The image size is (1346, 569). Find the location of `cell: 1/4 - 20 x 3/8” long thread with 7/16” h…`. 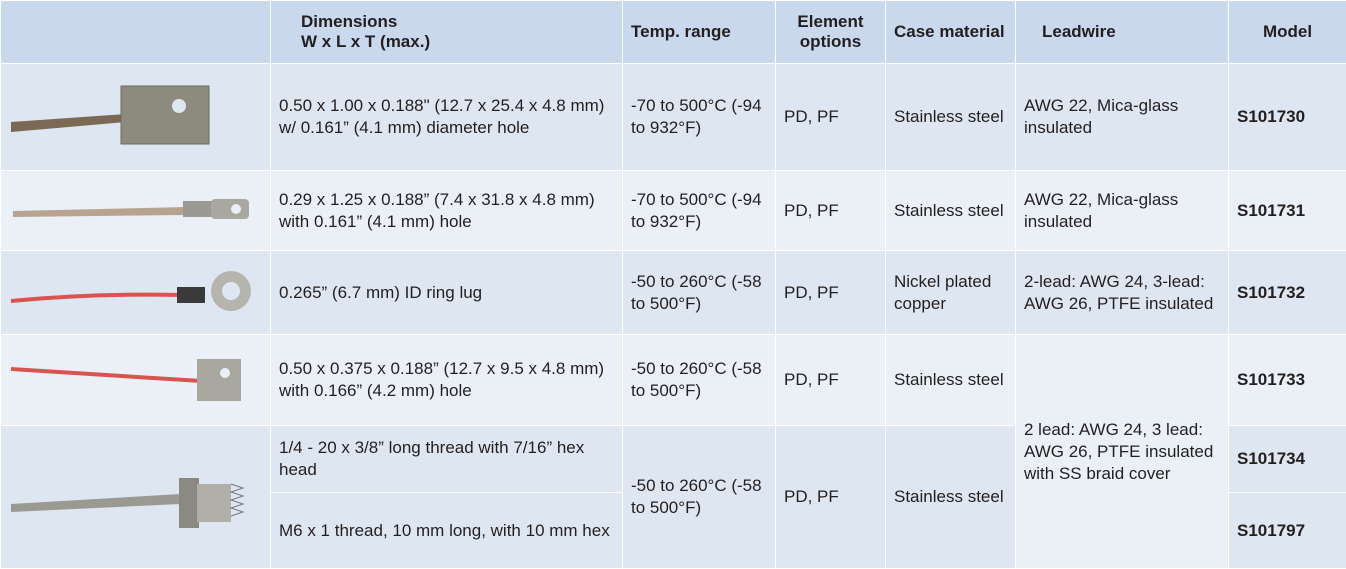

cell: 1/4 - 20 x 3/8” long thread with 7/16” h… is located at coordinates (447, 459).